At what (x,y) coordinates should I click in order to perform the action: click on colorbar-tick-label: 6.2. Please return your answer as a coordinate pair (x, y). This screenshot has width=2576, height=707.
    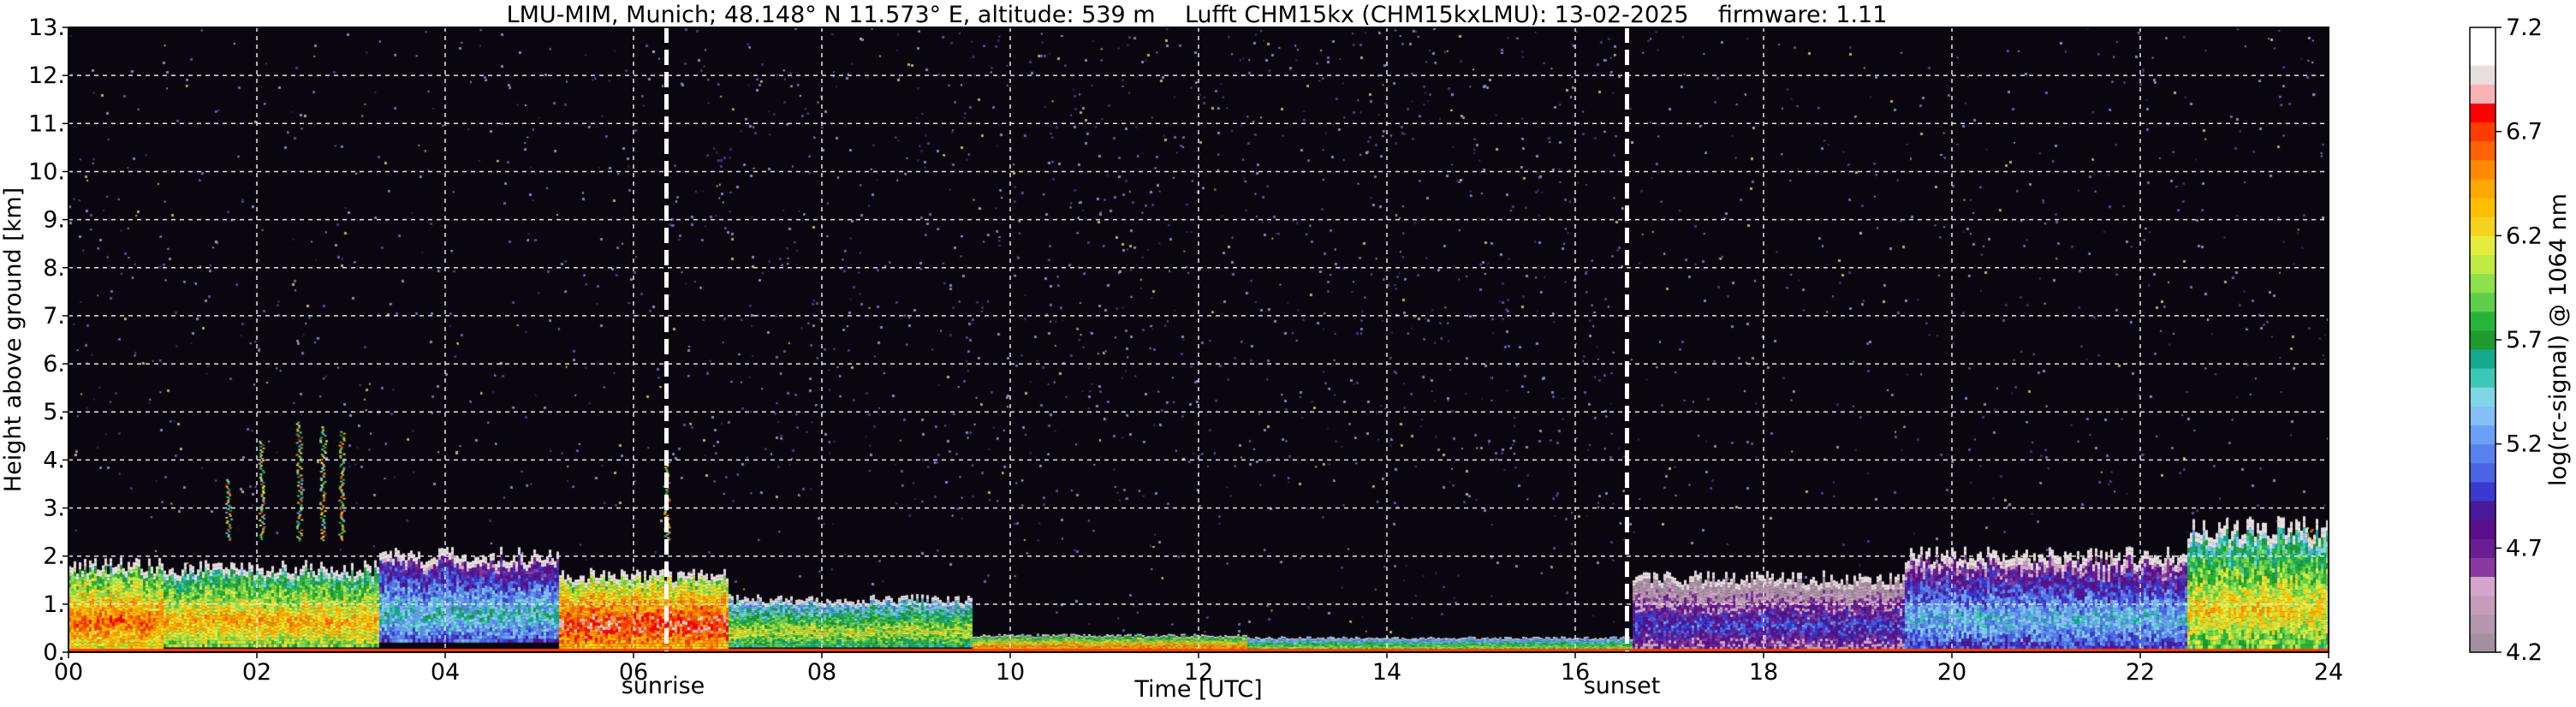
    Looking at the image, I should click on (2524, 236).